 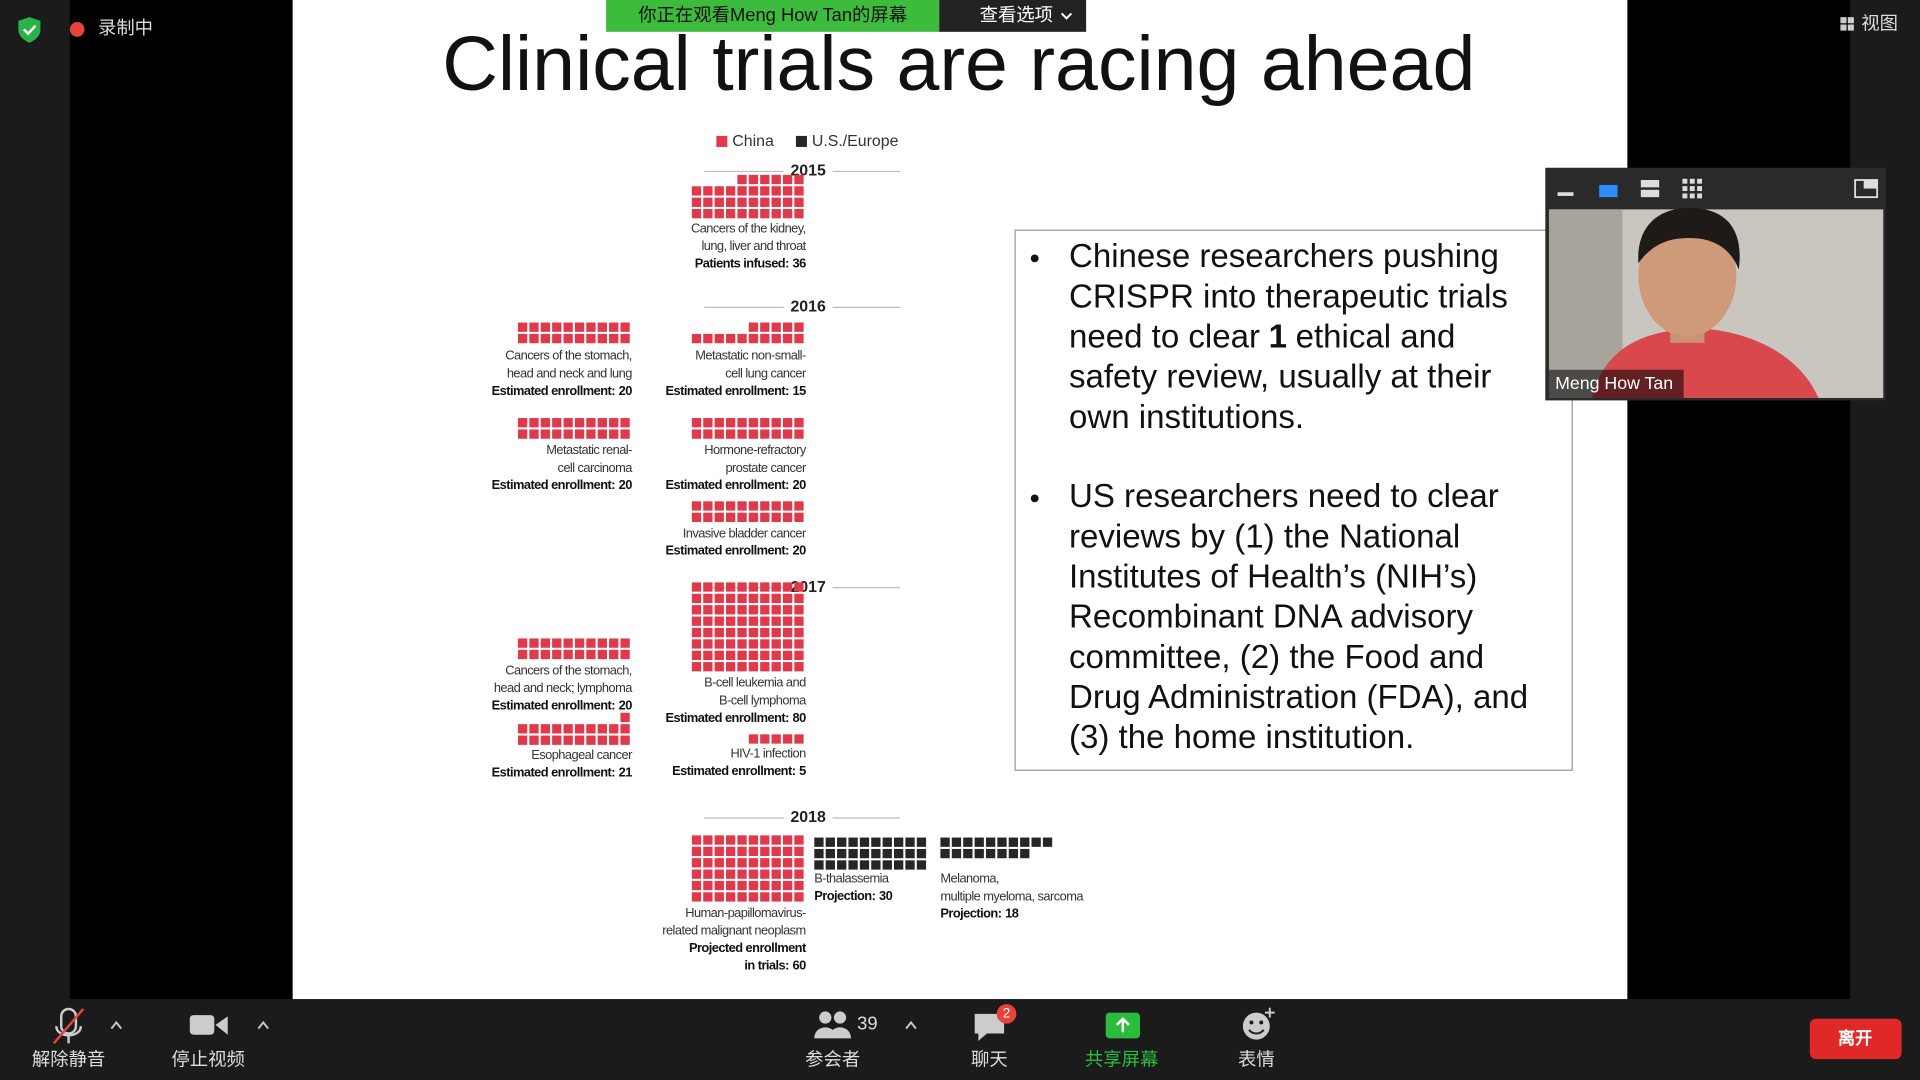 I want to click on bullet-dot, so click(x=1034, y=258).